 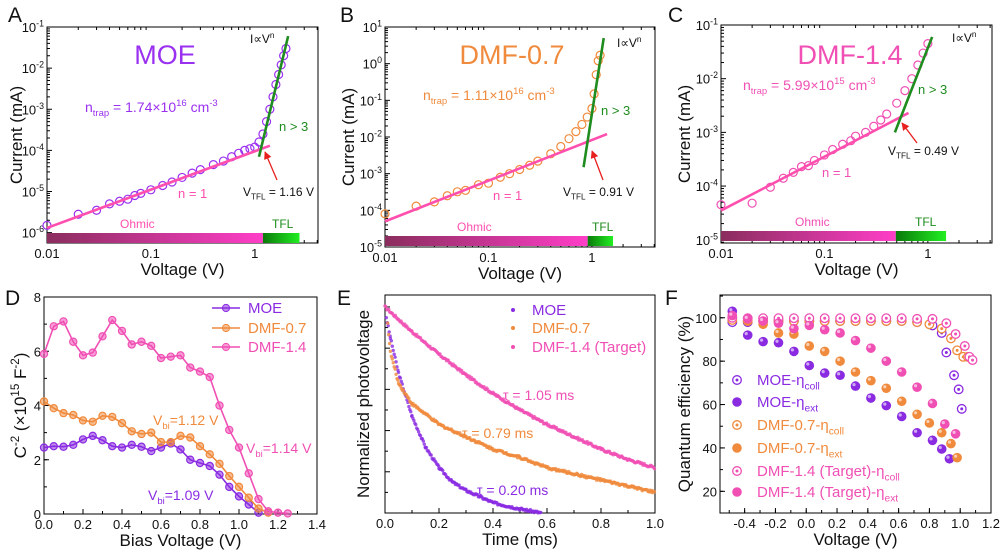 What do you see at coordinates (899, 523) in the screenshot?
I see `x-tick-label: 0.6` at bounding box center [899, 523].